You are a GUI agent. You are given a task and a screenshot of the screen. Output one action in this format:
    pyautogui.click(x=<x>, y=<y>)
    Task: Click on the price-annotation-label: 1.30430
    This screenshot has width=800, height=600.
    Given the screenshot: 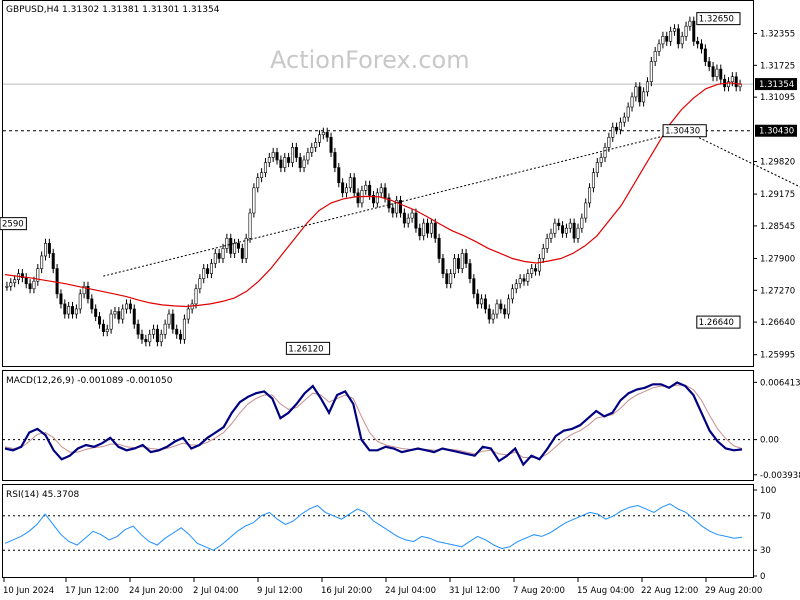 What is the action you would take?
    pyautogui.click(x=682, y=132)
    